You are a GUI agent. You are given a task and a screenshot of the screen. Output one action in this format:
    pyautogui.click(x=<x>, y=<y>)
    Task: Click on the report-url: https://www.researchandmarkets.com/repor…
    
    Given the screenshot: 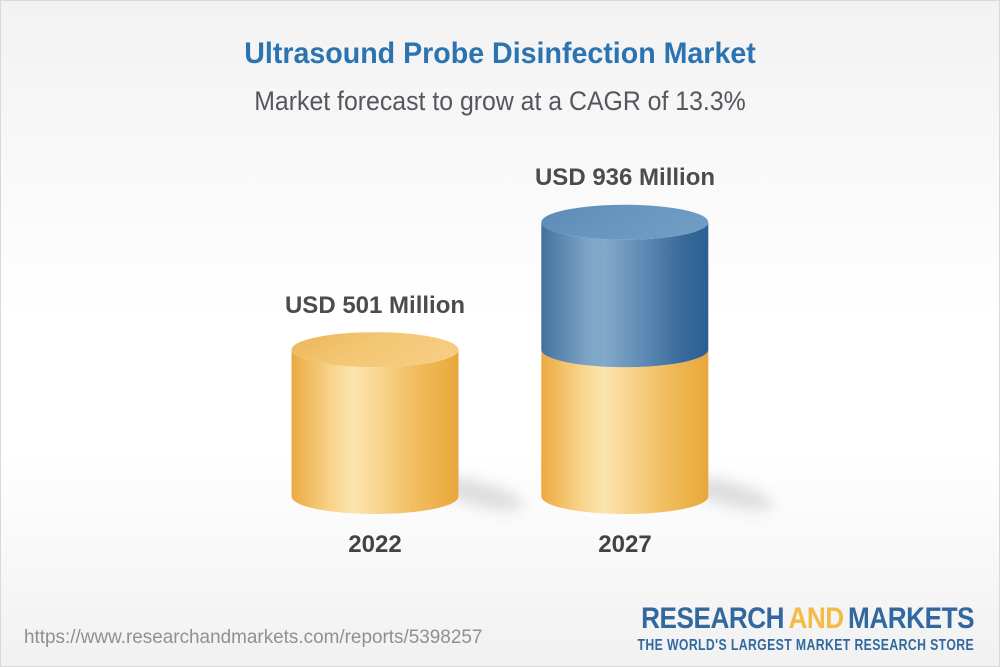 What is the action you would take?
    pyautogui.click(x=253, y=637)
    